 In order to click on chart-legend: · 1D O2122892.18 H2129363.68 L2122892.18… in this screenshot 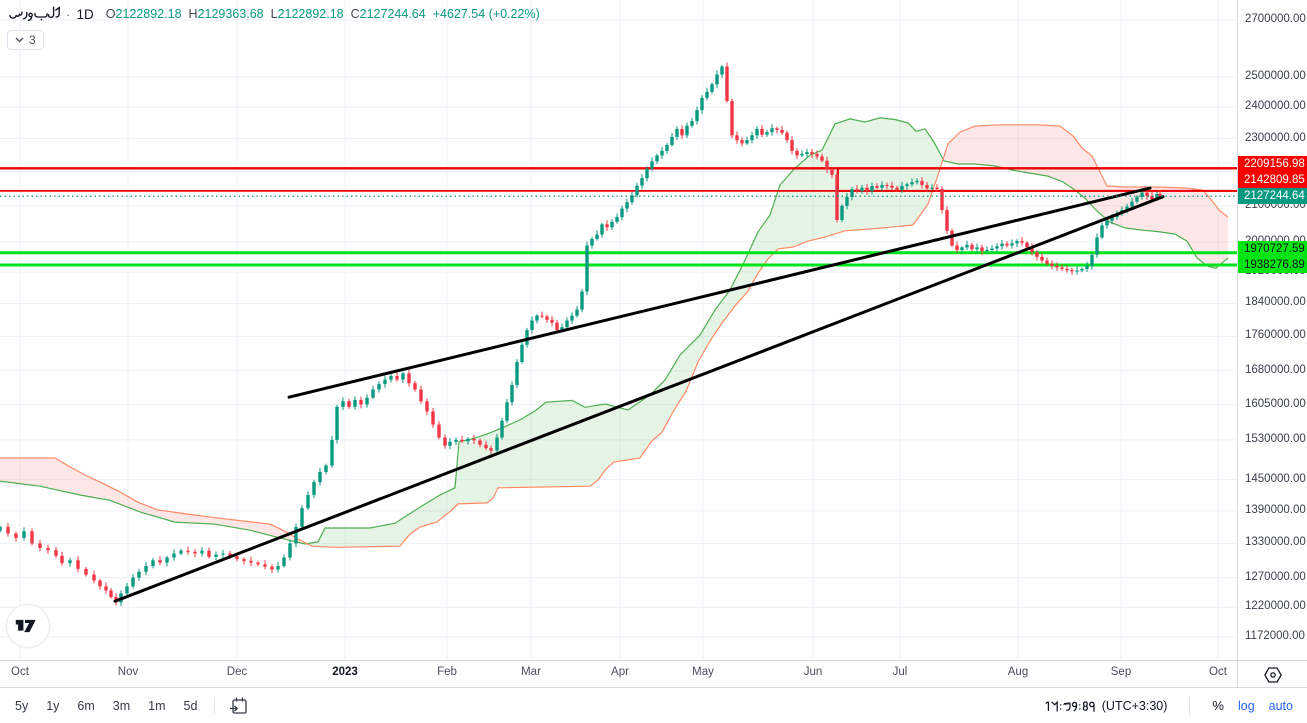, I will do `click(274, 14)`.